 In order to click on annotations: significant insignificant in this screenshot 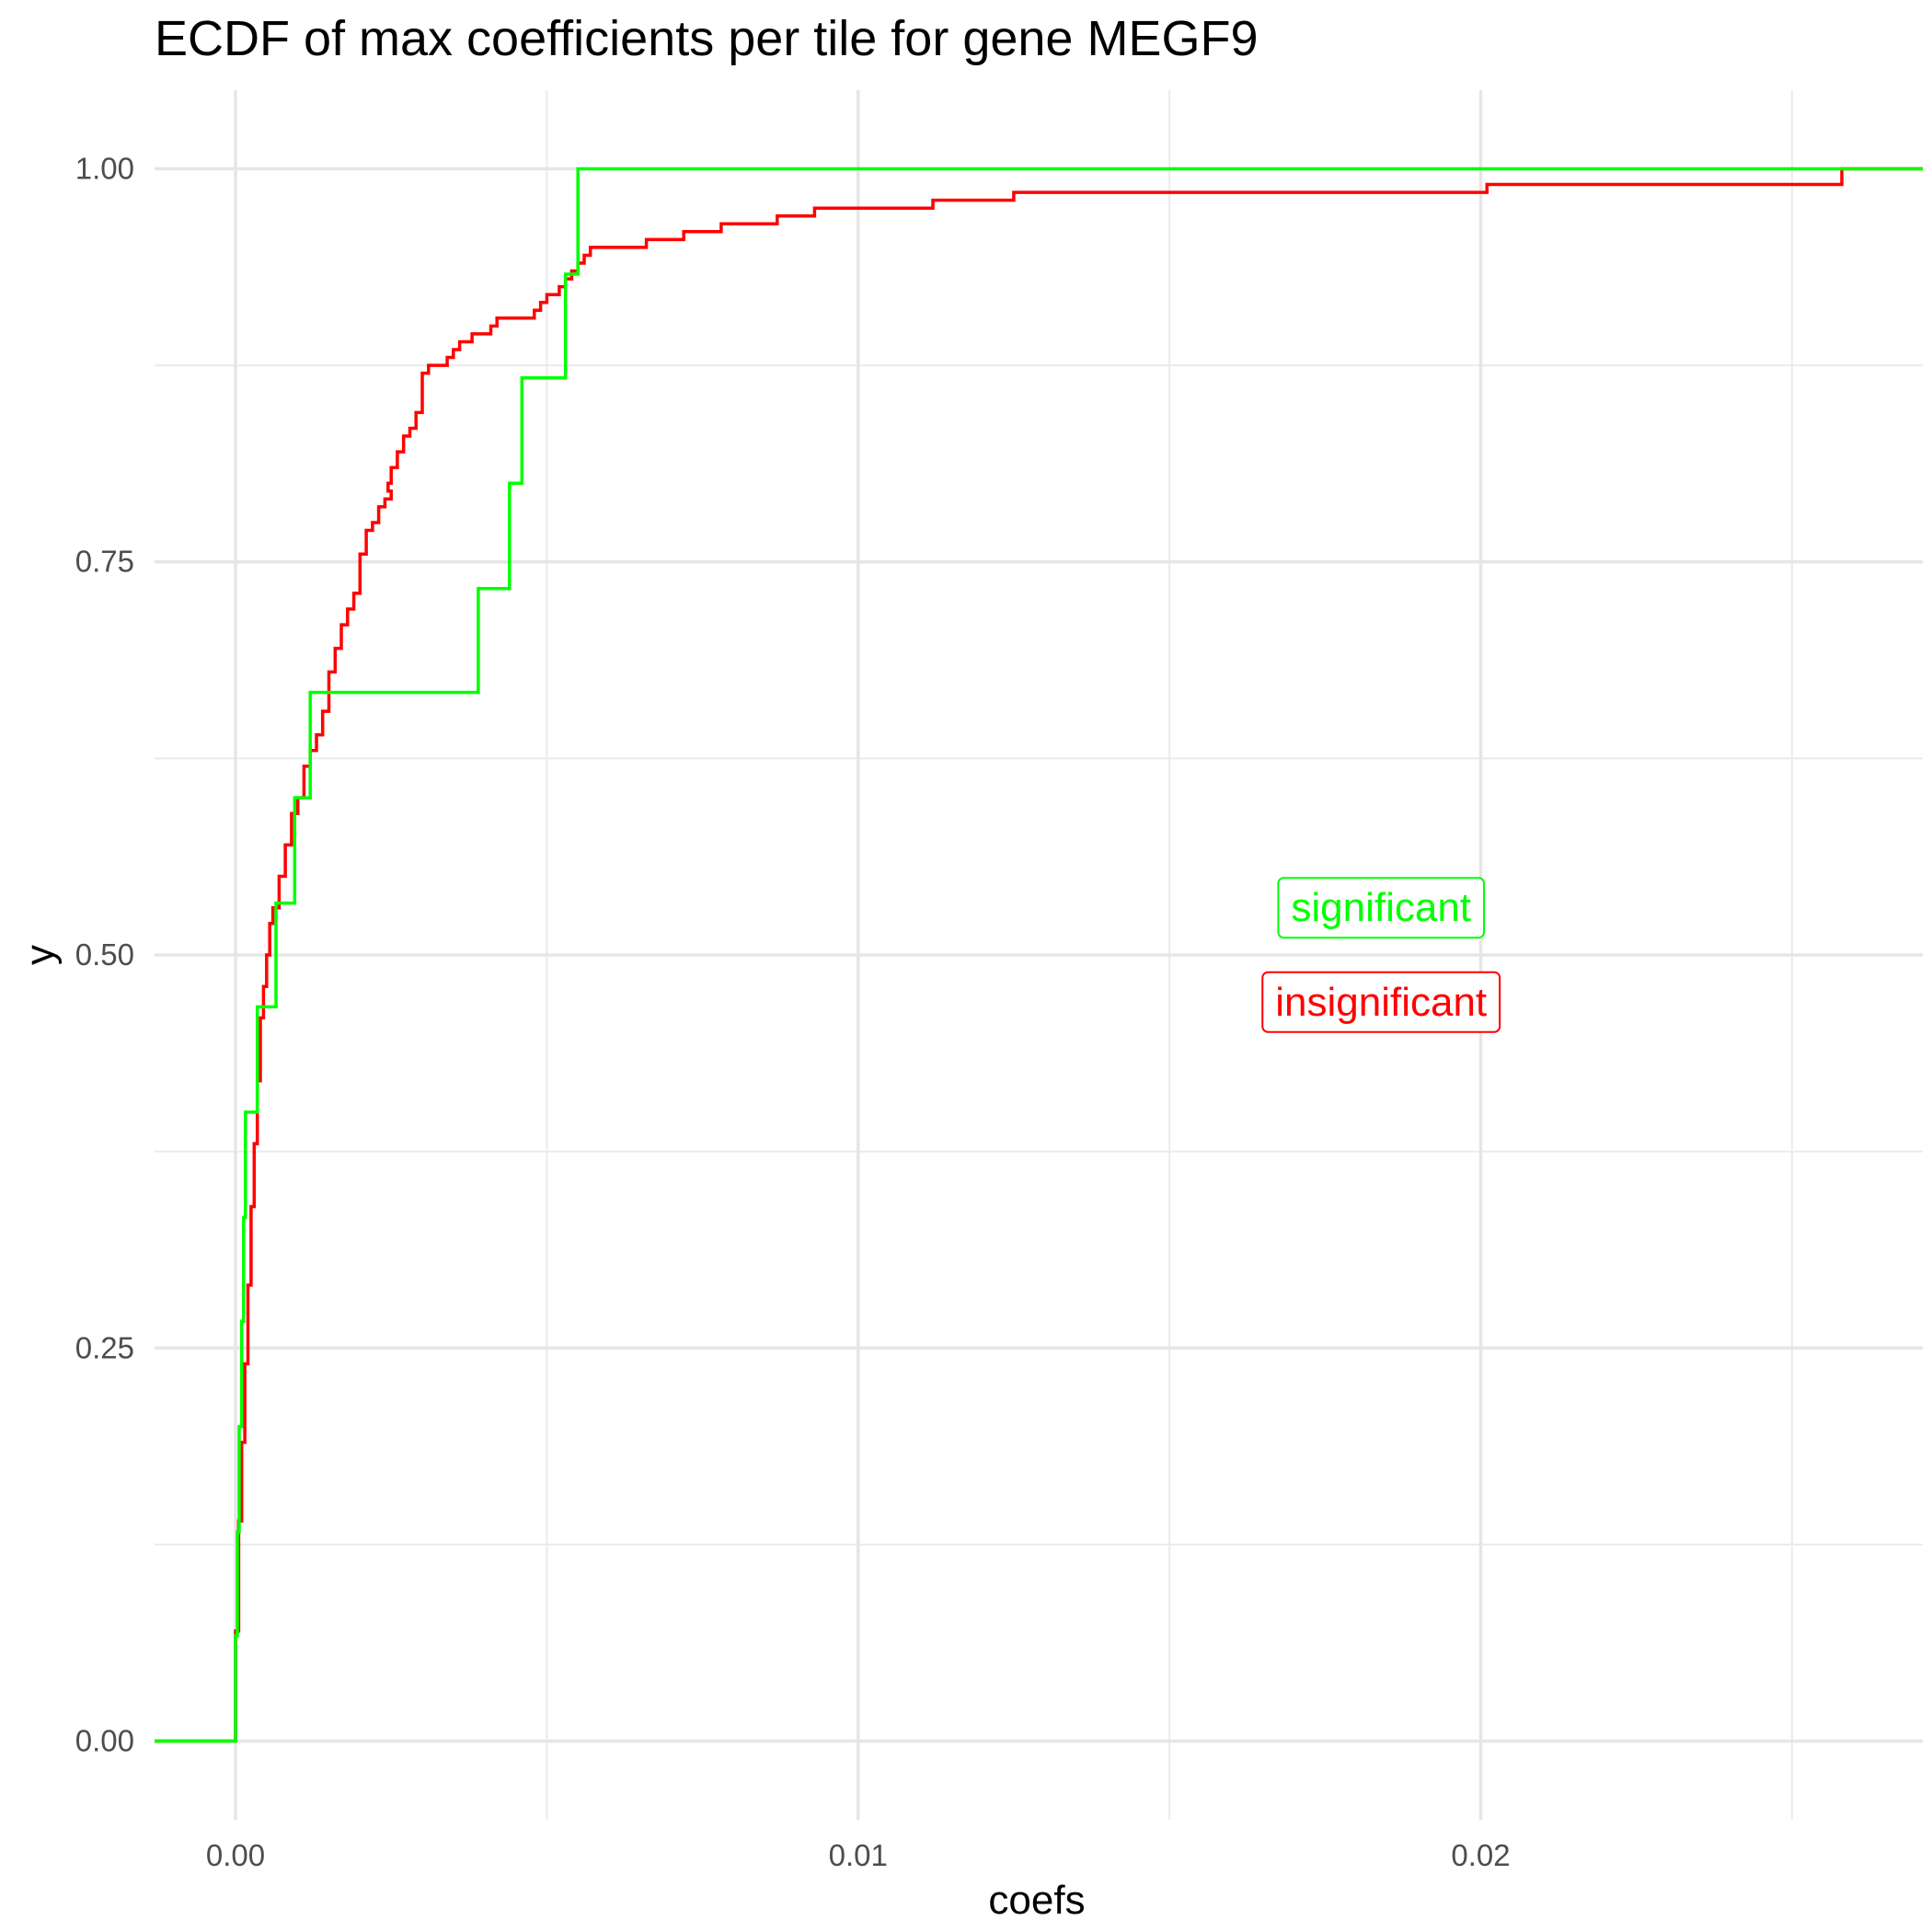, I will do `click(1381, 955)`.